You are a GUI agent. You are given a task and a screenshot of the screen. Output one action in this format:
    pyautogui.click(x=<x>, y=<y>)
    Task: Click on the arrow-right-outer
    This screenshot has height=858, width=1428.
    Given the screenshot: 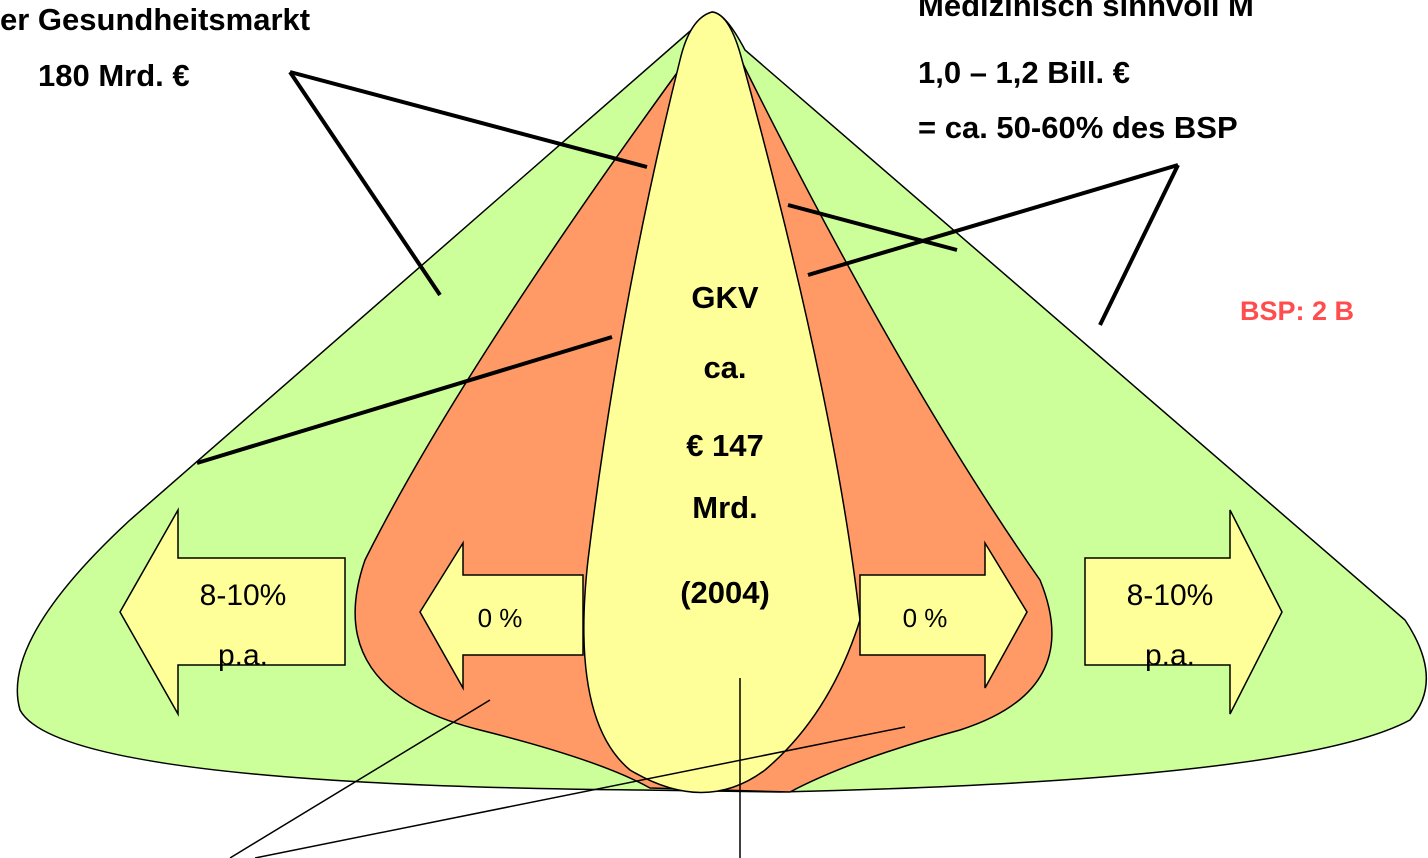 What is the action you would take?
    pyautogui.click(x=1183, y=612)
    